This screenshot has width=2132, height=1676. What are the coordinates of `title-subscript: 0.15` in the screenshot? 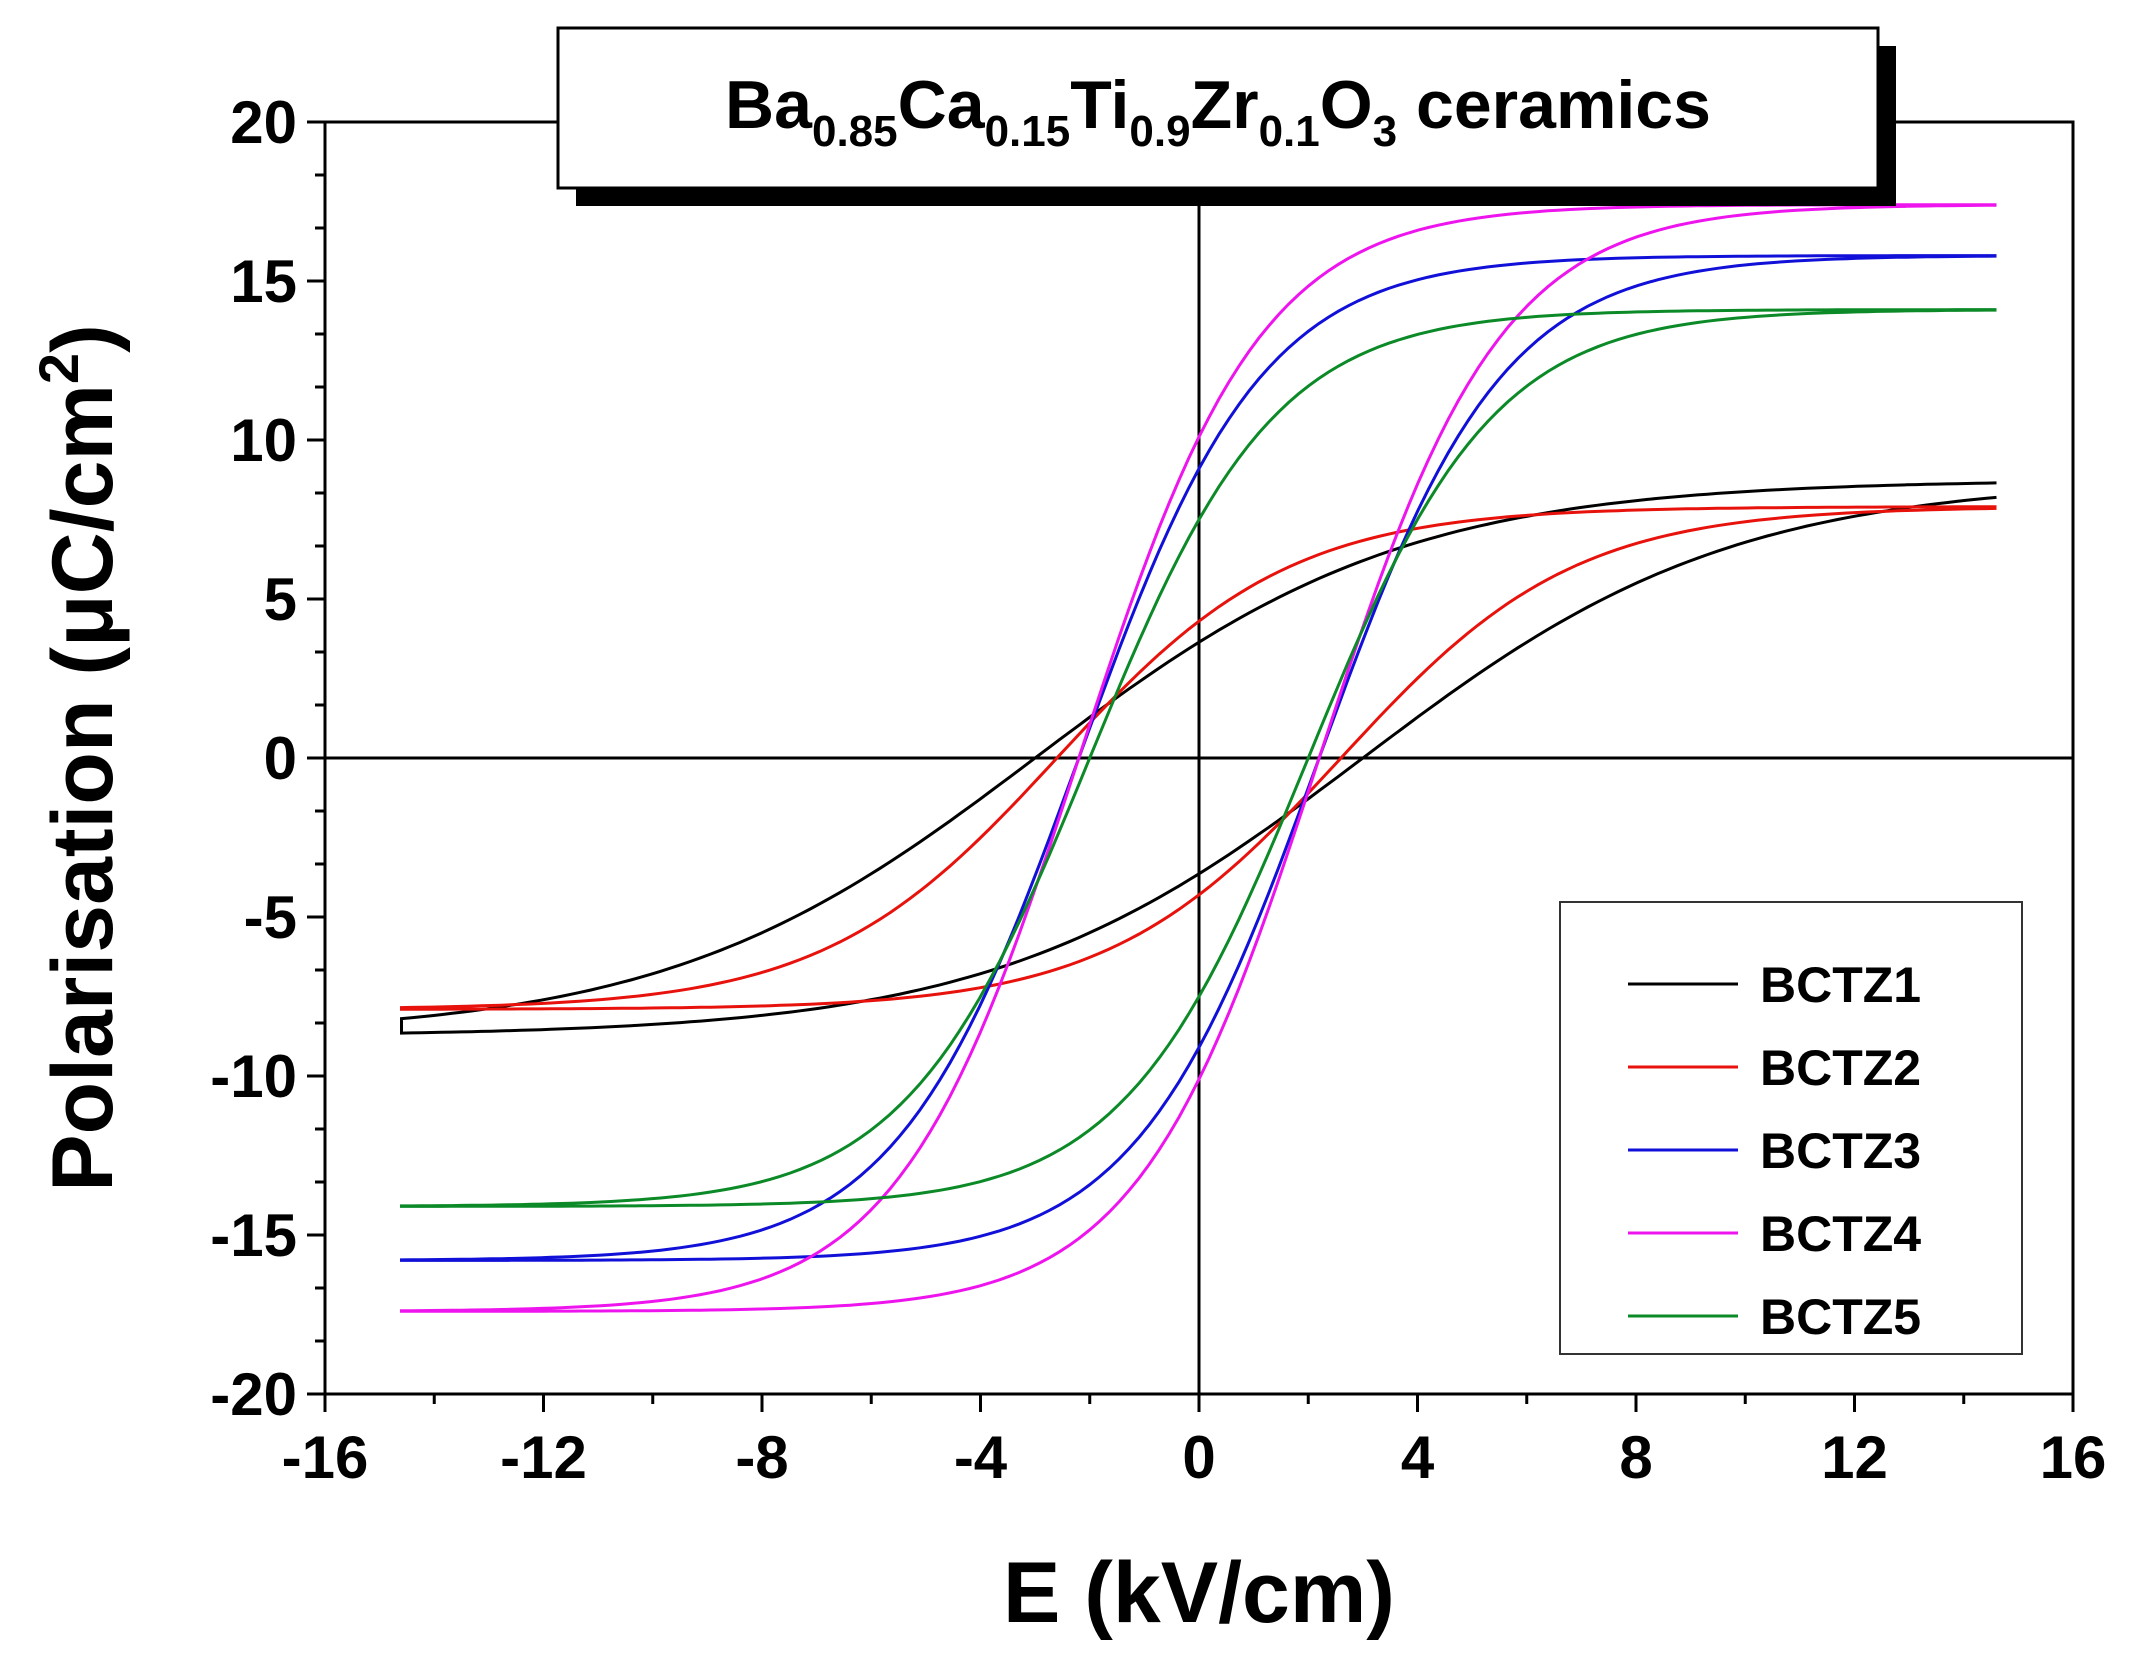 It's located at (1028, 131).